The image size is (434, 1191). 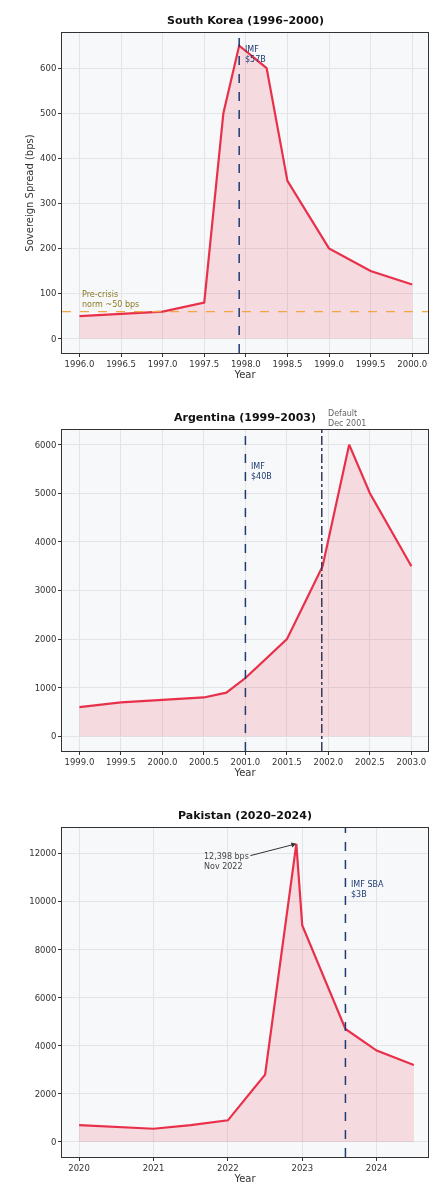 I want to click on x-tick-label: 1997.5, so click(x=204, y=364).